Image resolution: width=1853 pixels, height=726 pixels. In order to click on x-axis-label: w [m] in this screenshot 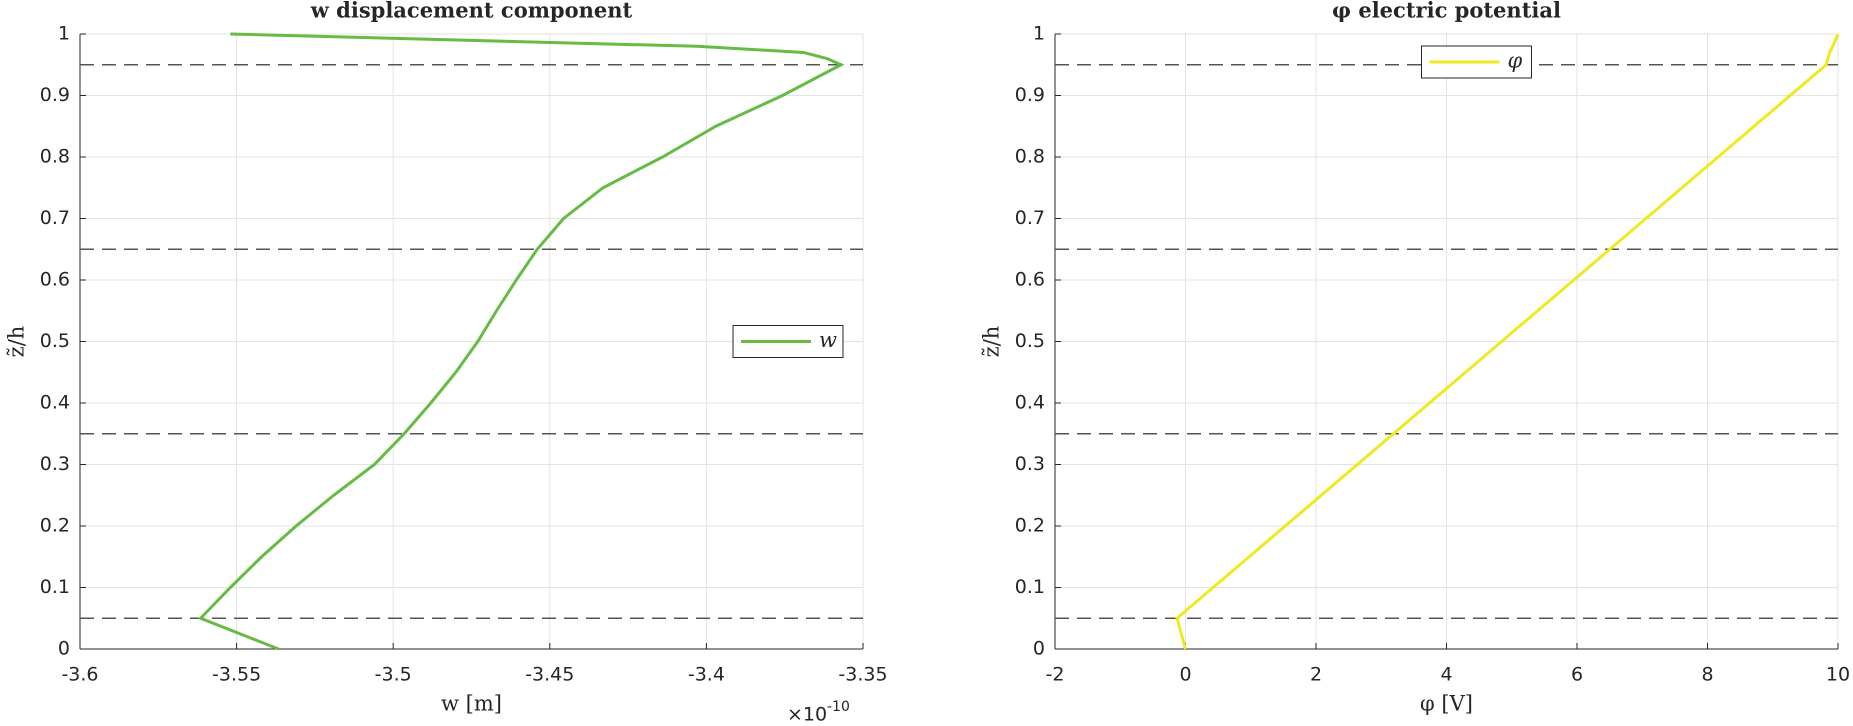, I will do `click(471, 704)`.